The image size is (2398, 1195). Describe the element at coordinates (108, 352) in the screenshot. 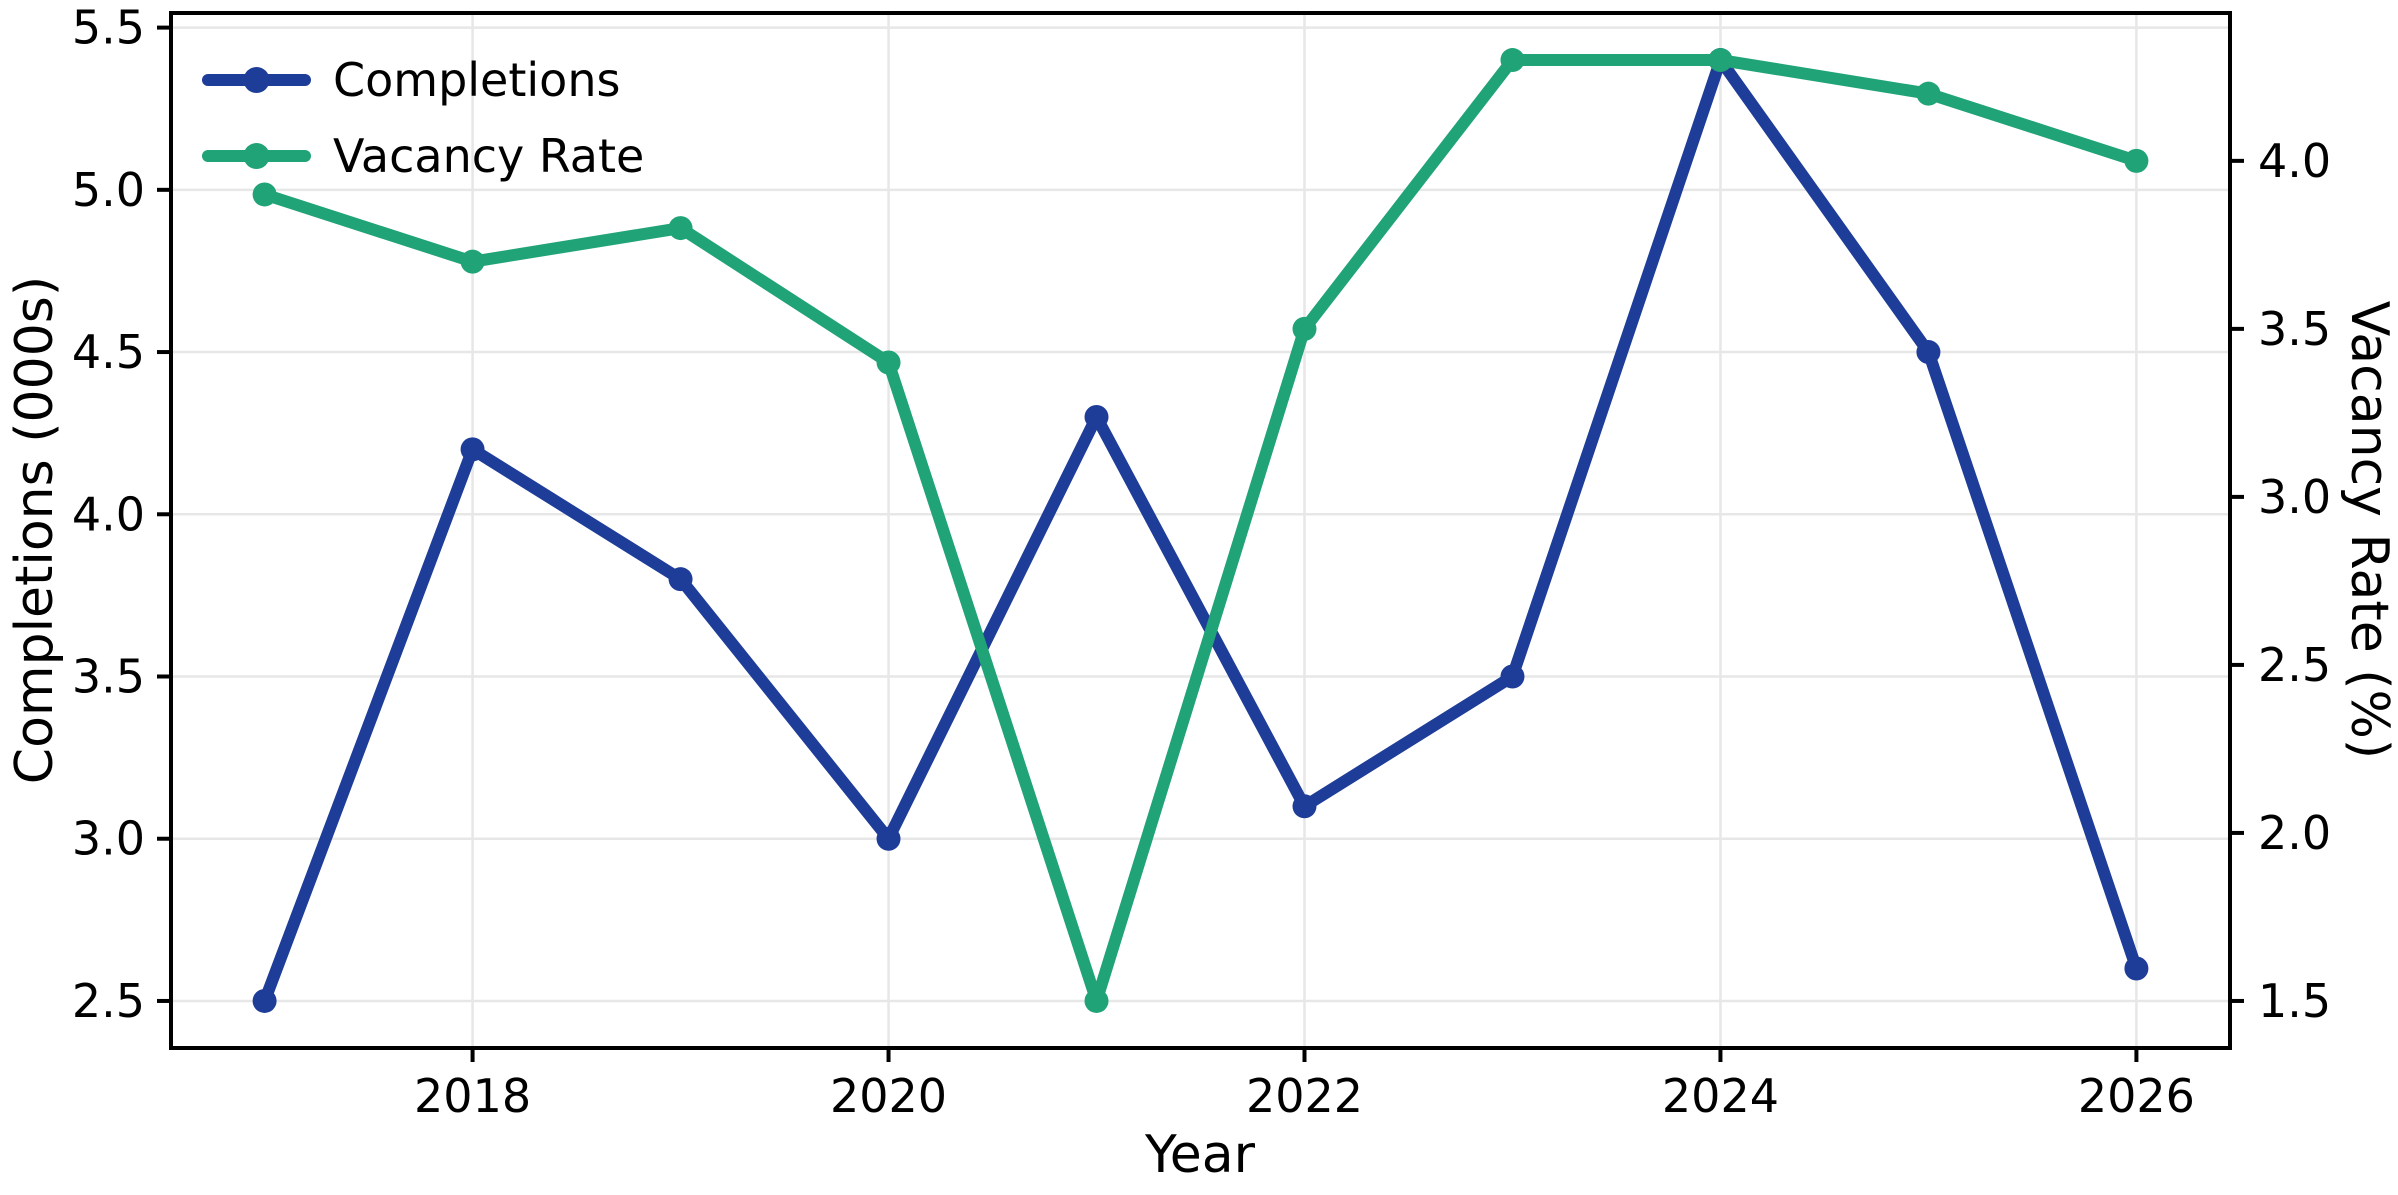

I see `left-tick-label: 4.5` at that location.